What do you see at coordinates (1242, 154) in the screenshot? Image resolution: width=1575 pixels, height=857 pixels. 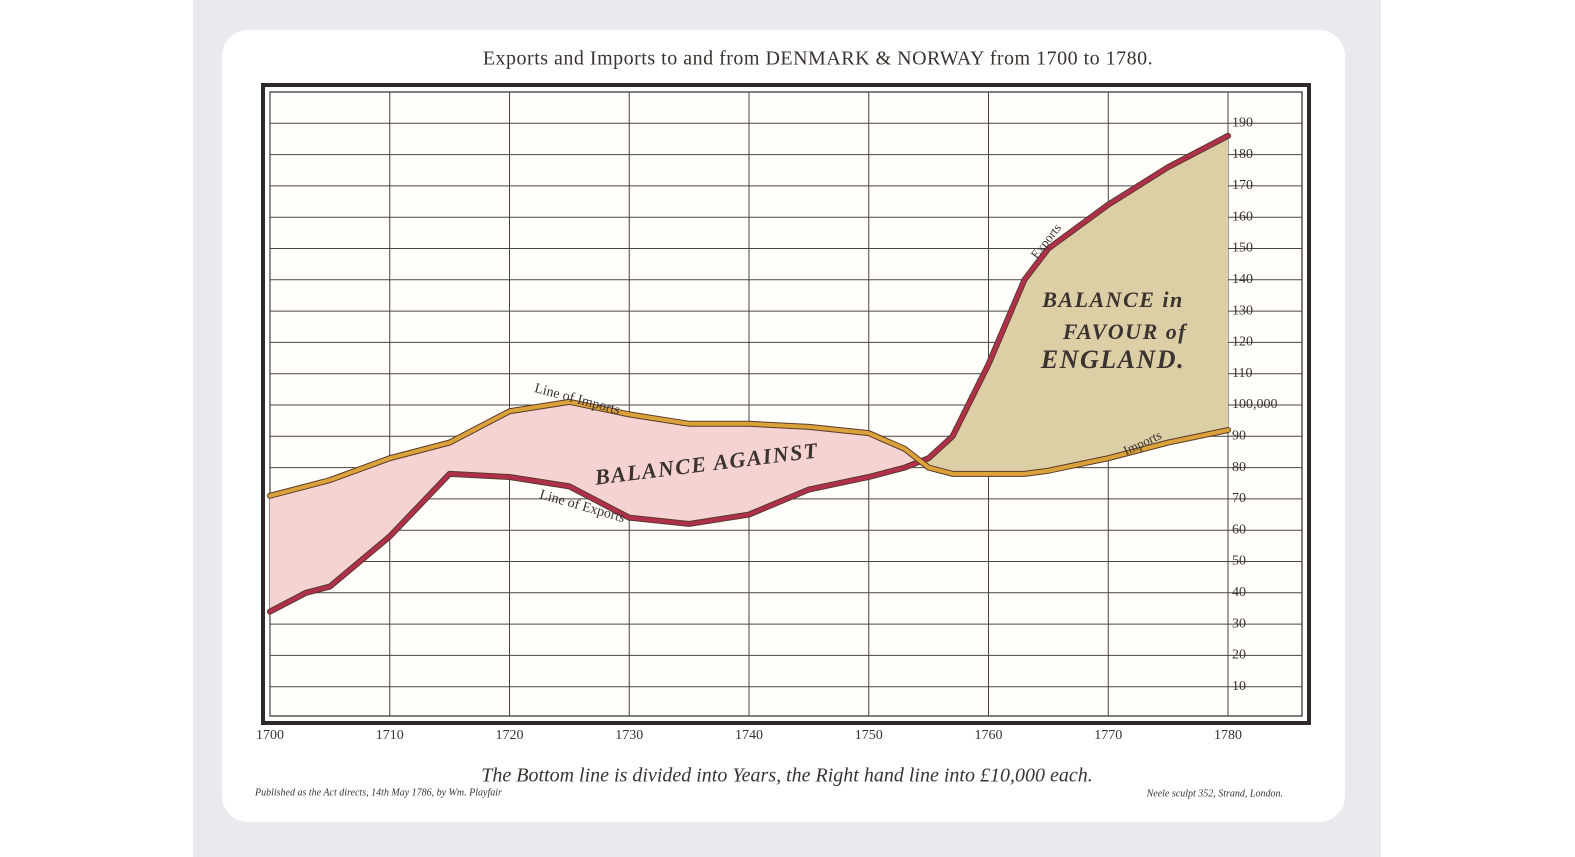 I see `y-tick-label: 180` at bounding box center [1242, 154].